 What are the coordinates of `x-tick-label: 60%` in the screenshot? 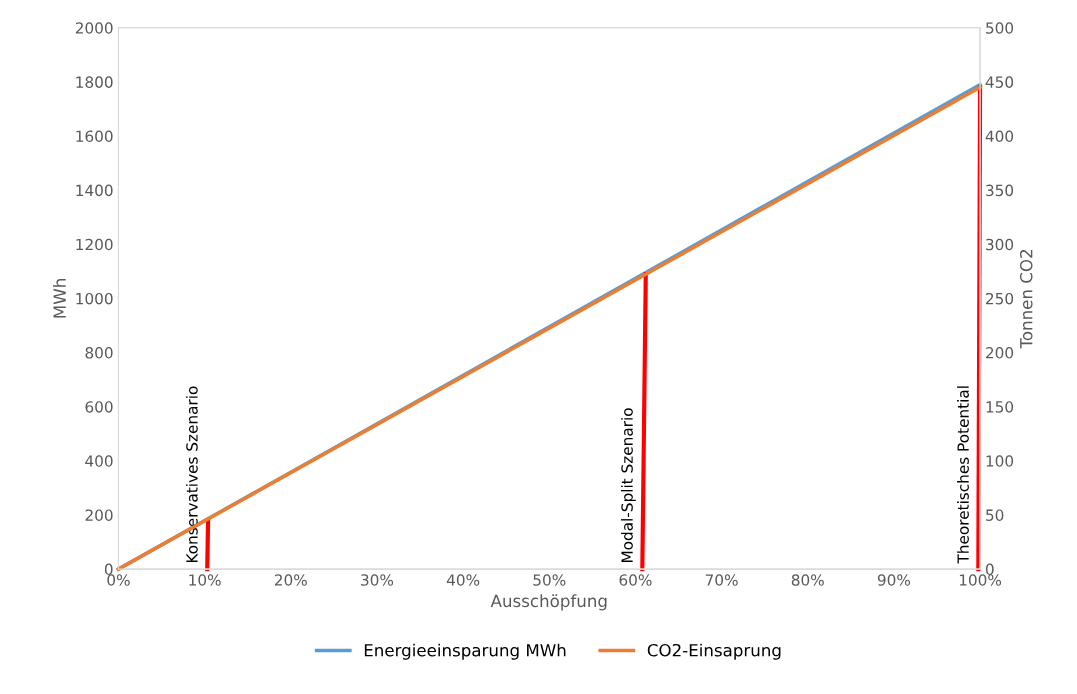 It's located at (635, 580).